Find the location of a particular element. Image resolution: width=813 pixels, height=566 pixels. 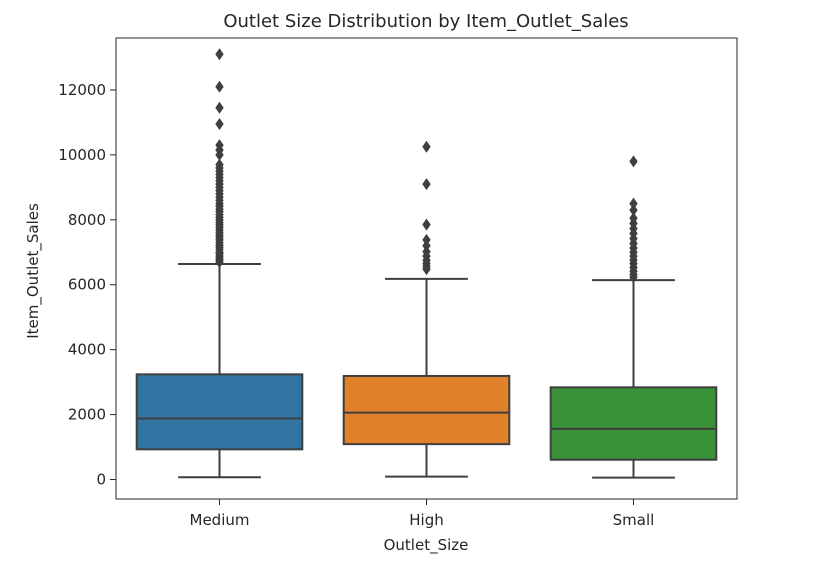

y-axis-label: Item_Outlet_Sales is located at coordinates (33, 271).